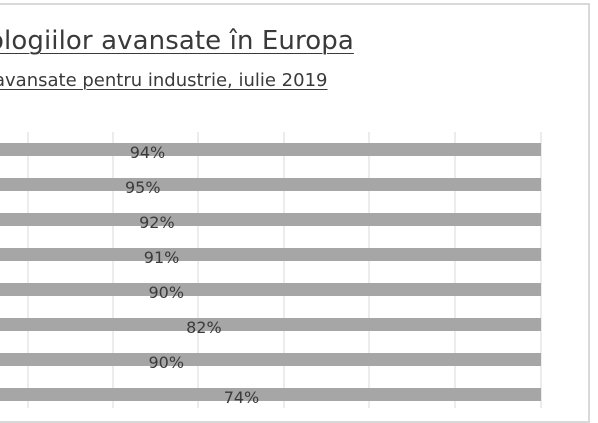 The height and width of the screenshot is (423, 598). Describe the element at coordinates (148, 152) in the screenshot. I see `data-label-0: 94%` at that location.